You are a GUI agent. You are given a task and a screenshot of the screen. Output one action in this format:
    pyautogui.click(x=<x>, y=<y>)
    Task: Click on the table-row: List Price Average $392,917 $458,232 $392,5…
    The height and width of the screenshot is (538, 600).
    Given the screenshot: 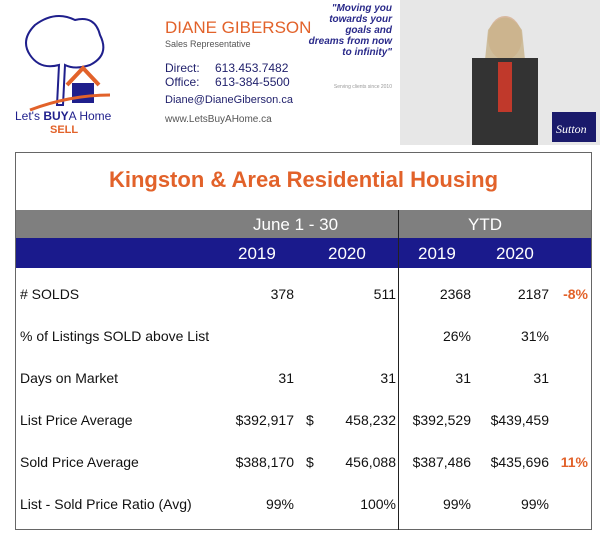 What is the action you would take?
    pyautogui.click(x=303, y=422)
    